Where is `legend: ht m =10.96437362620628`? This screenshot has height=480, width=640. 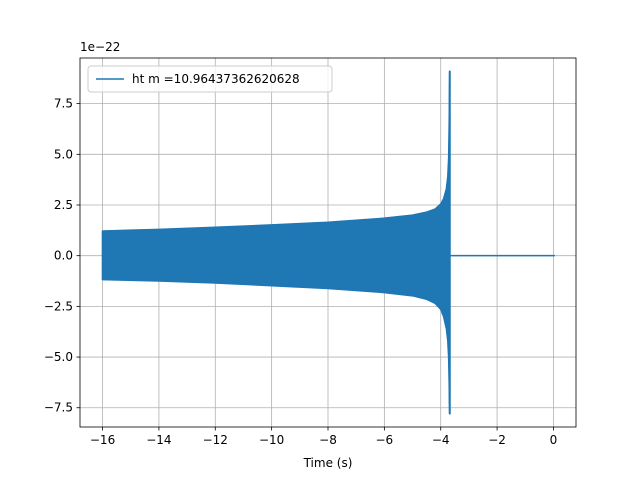
legend: ht m =10.96437362620628 is located at coordinates (210, 79).